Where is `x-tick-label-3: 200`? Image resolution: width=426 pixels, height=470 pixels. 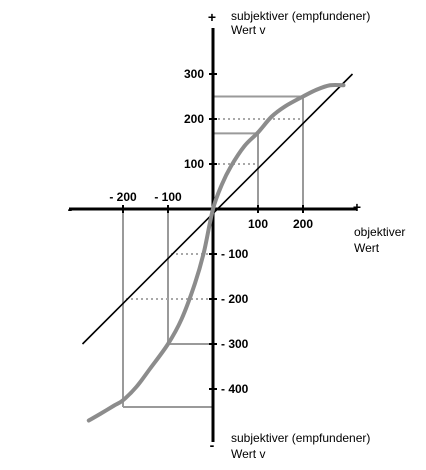
x-tick-label-3: 200 is located at coordinates (303, 224).